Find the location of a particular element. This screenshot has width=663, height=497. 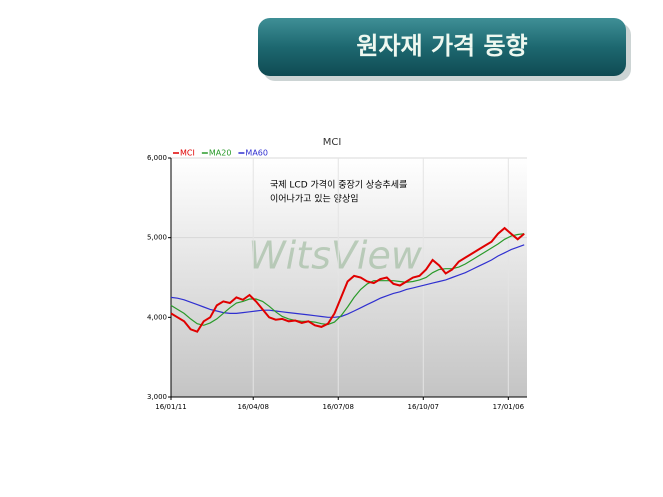

annotation: 이어나가고 있는 양상임 is located at coordinates (314, 199).